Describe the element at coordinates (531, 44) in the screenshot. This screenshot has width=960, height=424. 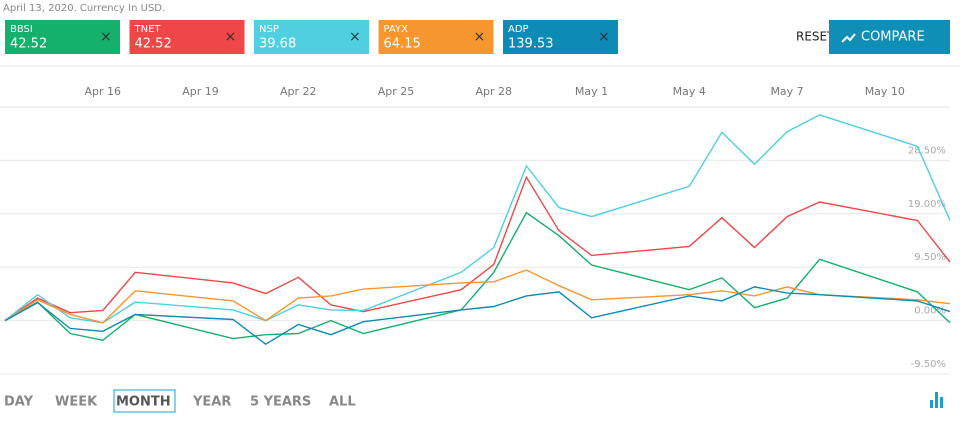
I see `ticker-price: 139.53` at that location.